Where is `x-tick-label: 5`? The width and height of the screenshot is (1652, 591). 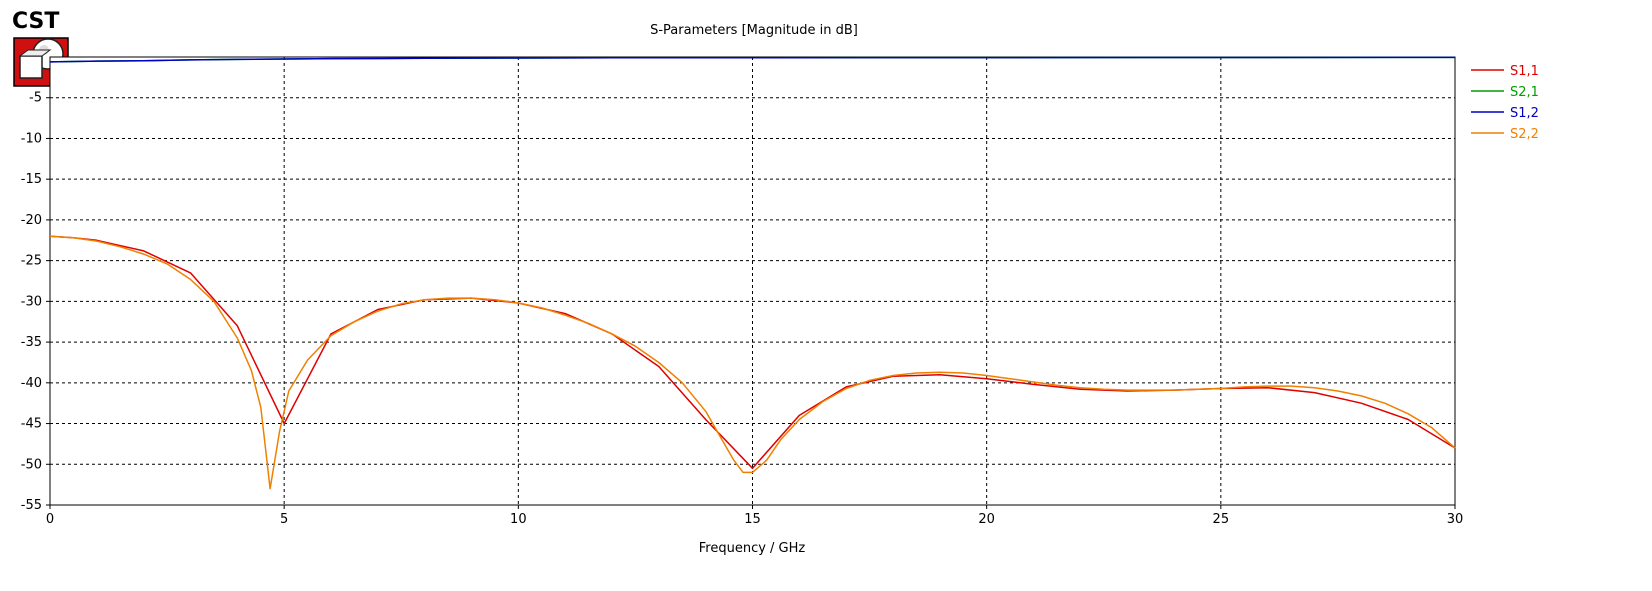 x-tick-label: 5 is located at coordinates (284, 519).